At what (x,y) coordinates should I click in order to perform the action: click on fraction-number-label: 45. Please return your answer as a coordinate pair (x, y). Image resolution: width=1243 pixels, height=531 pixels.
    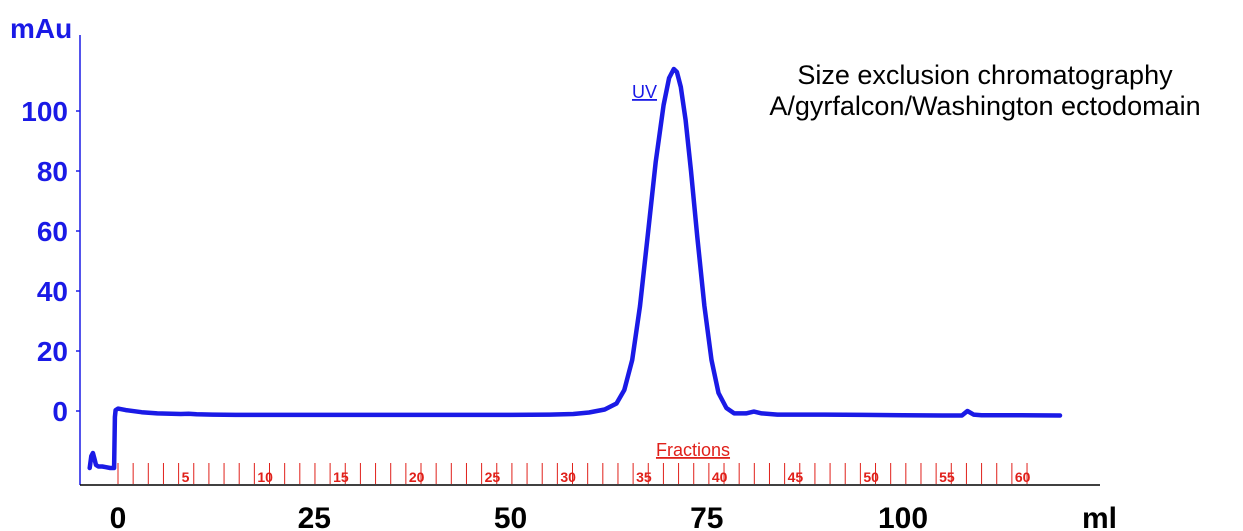
    Looking at the image, I should click on (796, 477).